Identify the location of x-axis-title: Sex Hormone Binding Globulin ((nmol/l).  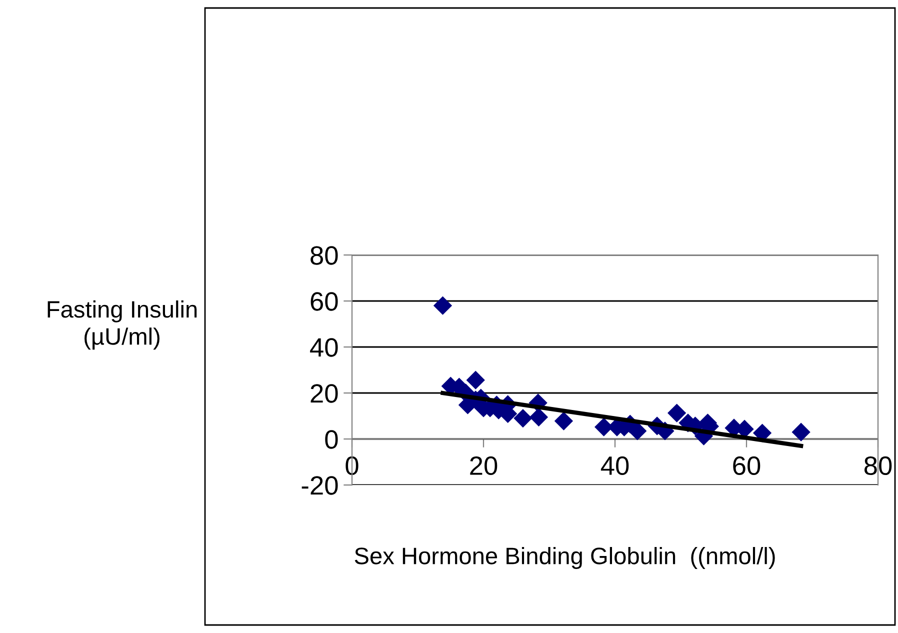
(564, 558).